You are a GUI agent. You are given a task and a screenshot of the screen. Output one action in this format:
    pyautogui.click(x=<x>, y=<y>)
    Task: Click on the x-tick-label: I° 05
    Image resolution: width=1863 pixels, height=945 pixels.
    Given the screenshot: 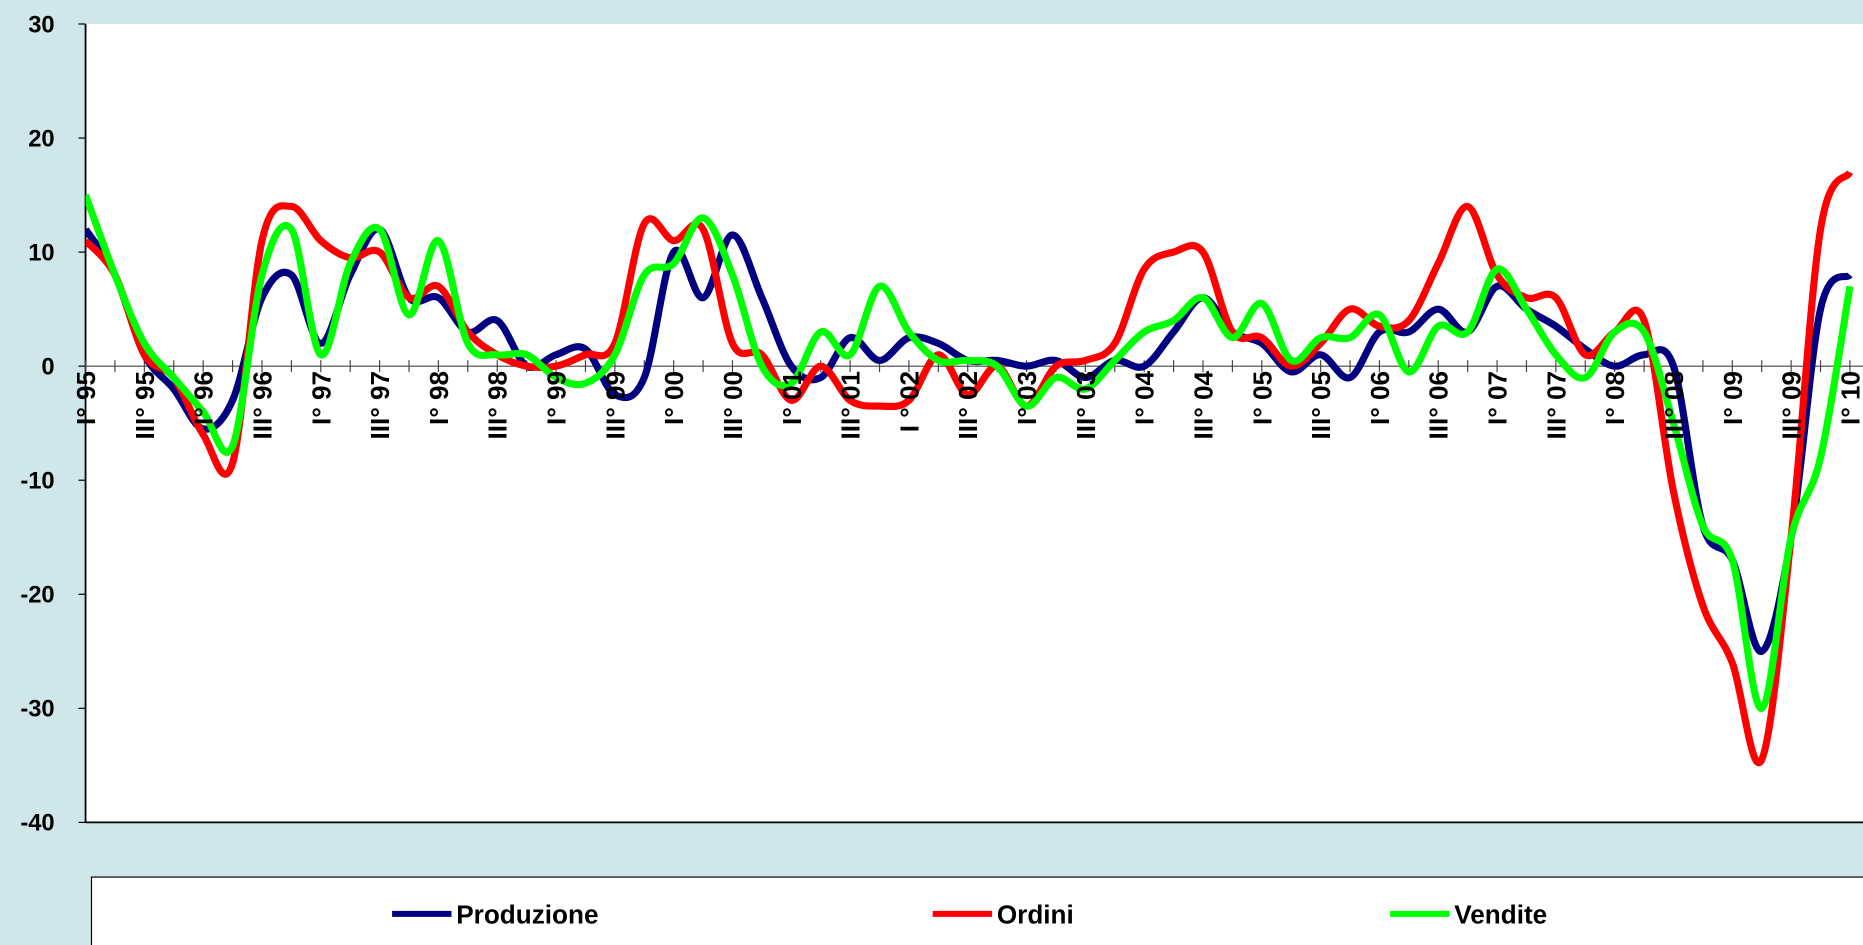 What is the action you would take?
    pyautogui.click(x=1262, y=398)
    